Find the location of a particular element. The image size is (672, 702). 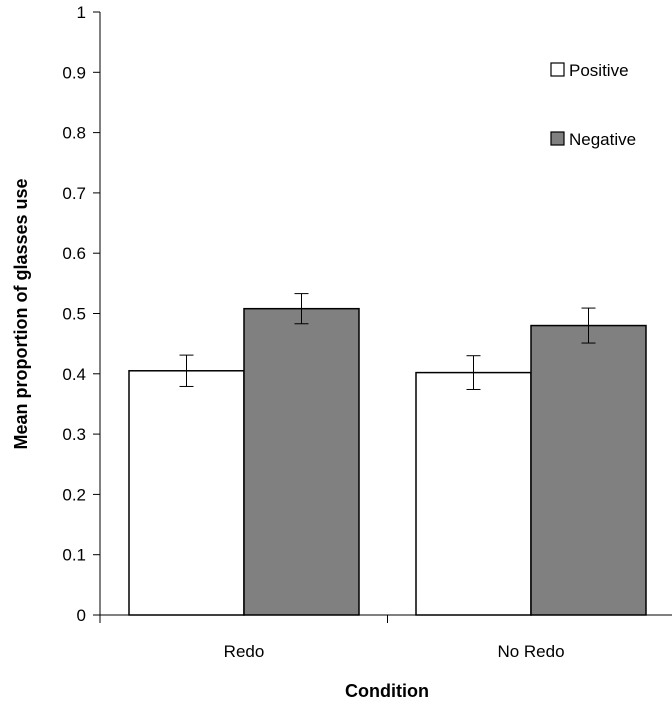

y-tick-label: 0.3 is located at coordinates (74, 434).